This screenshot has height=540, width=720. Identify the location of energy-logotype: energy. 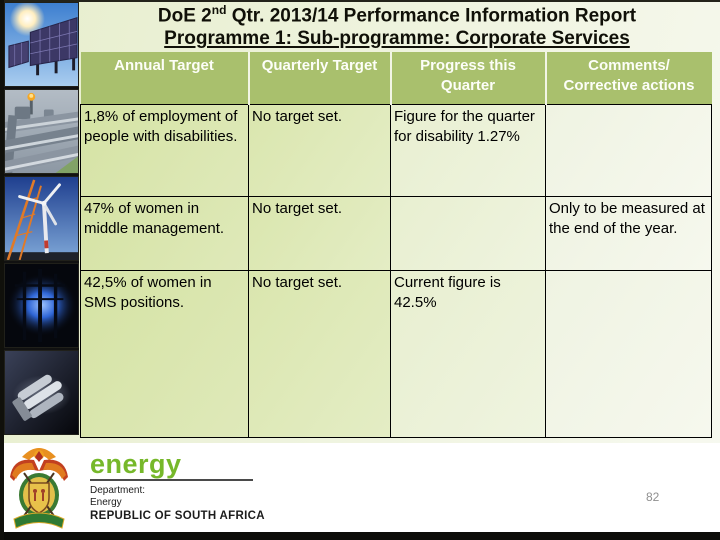
(136, 464).